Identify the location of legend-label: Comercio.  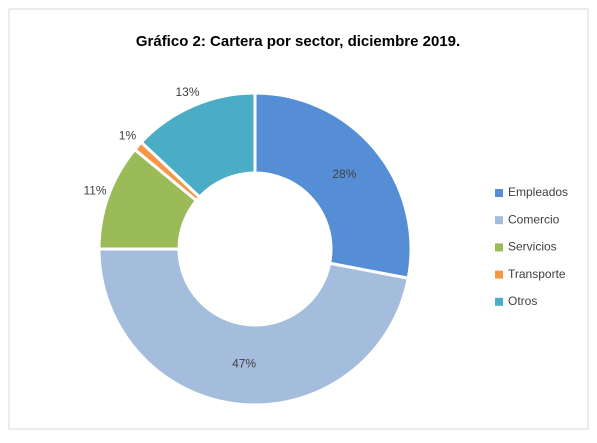
(534, 219).